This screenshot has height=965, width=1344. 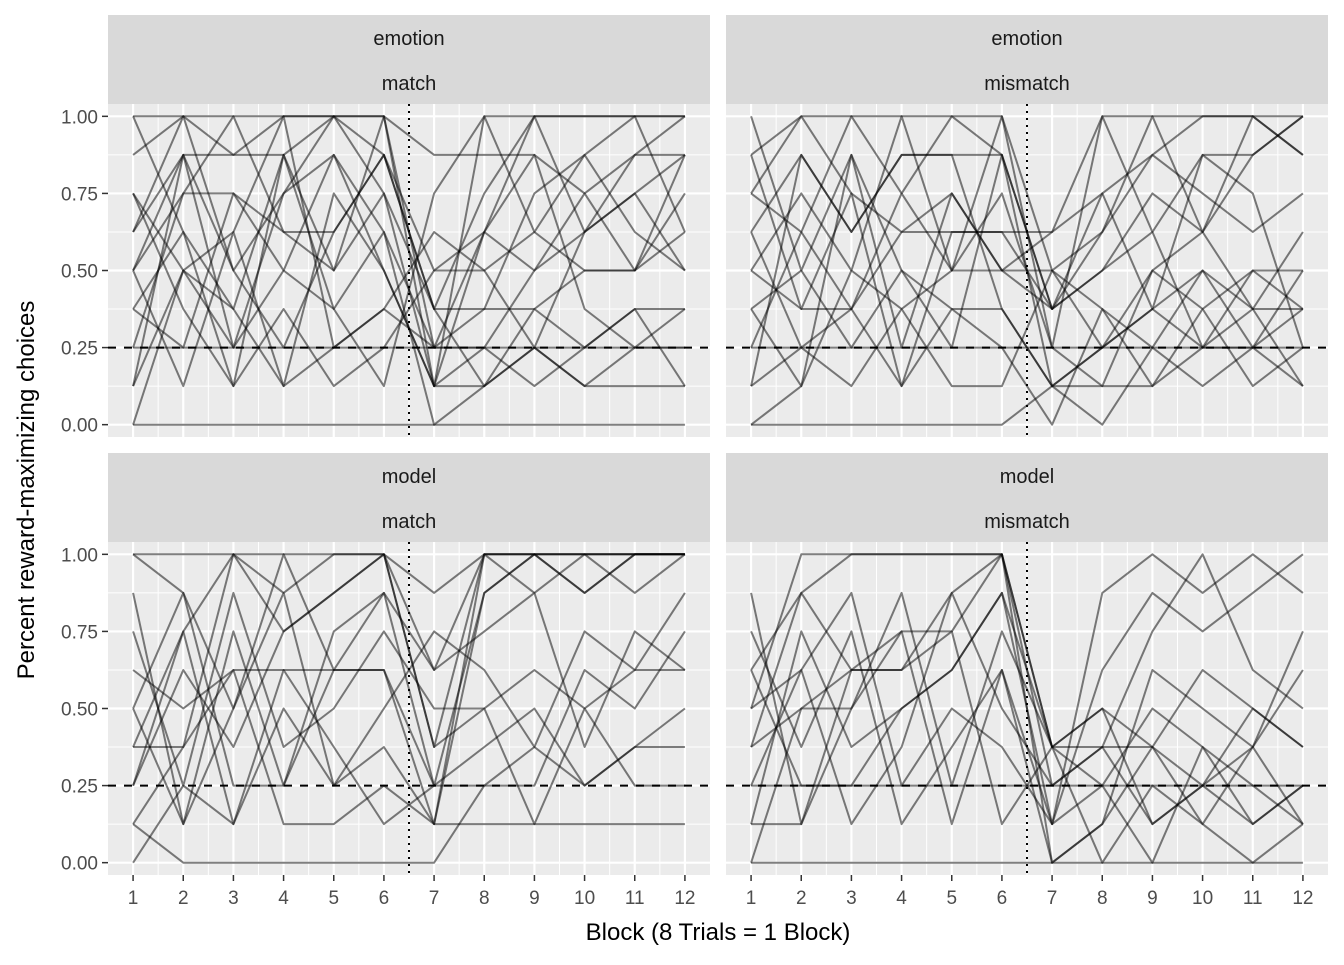 What do you see at coordinates (718, 932) in the screenshot?
I see `x-axis-title: Block (8 Trials = 1 Block)` at bounding box center [718, 932].